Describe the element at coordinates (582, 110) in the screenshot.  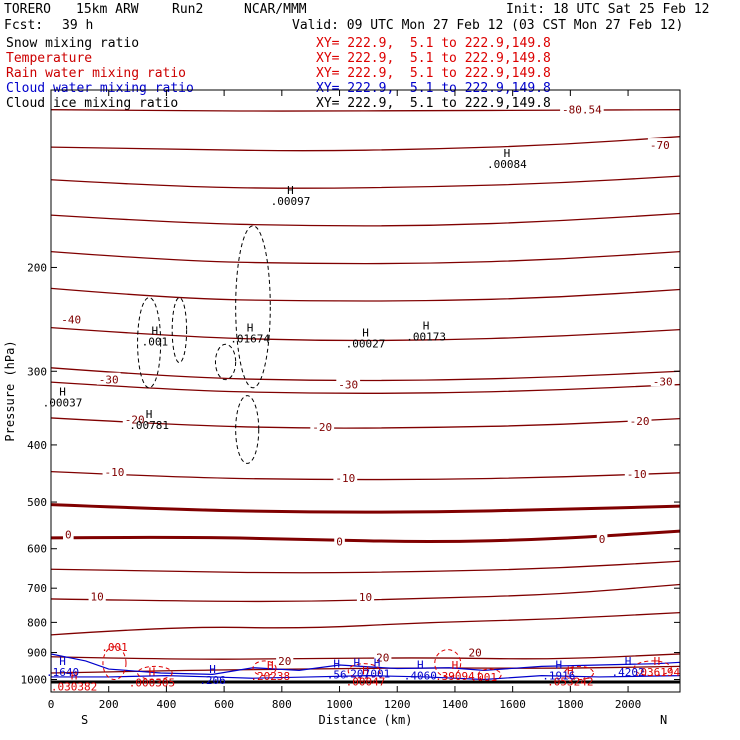
I see `isotherm-label: -80.54` at that location.